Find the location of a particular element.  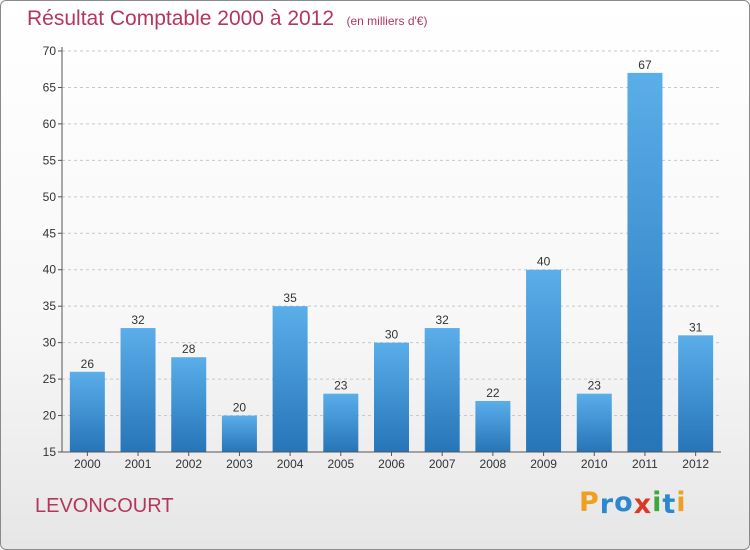

bar-value-2001: 32 is located at coordinates (138, 320).